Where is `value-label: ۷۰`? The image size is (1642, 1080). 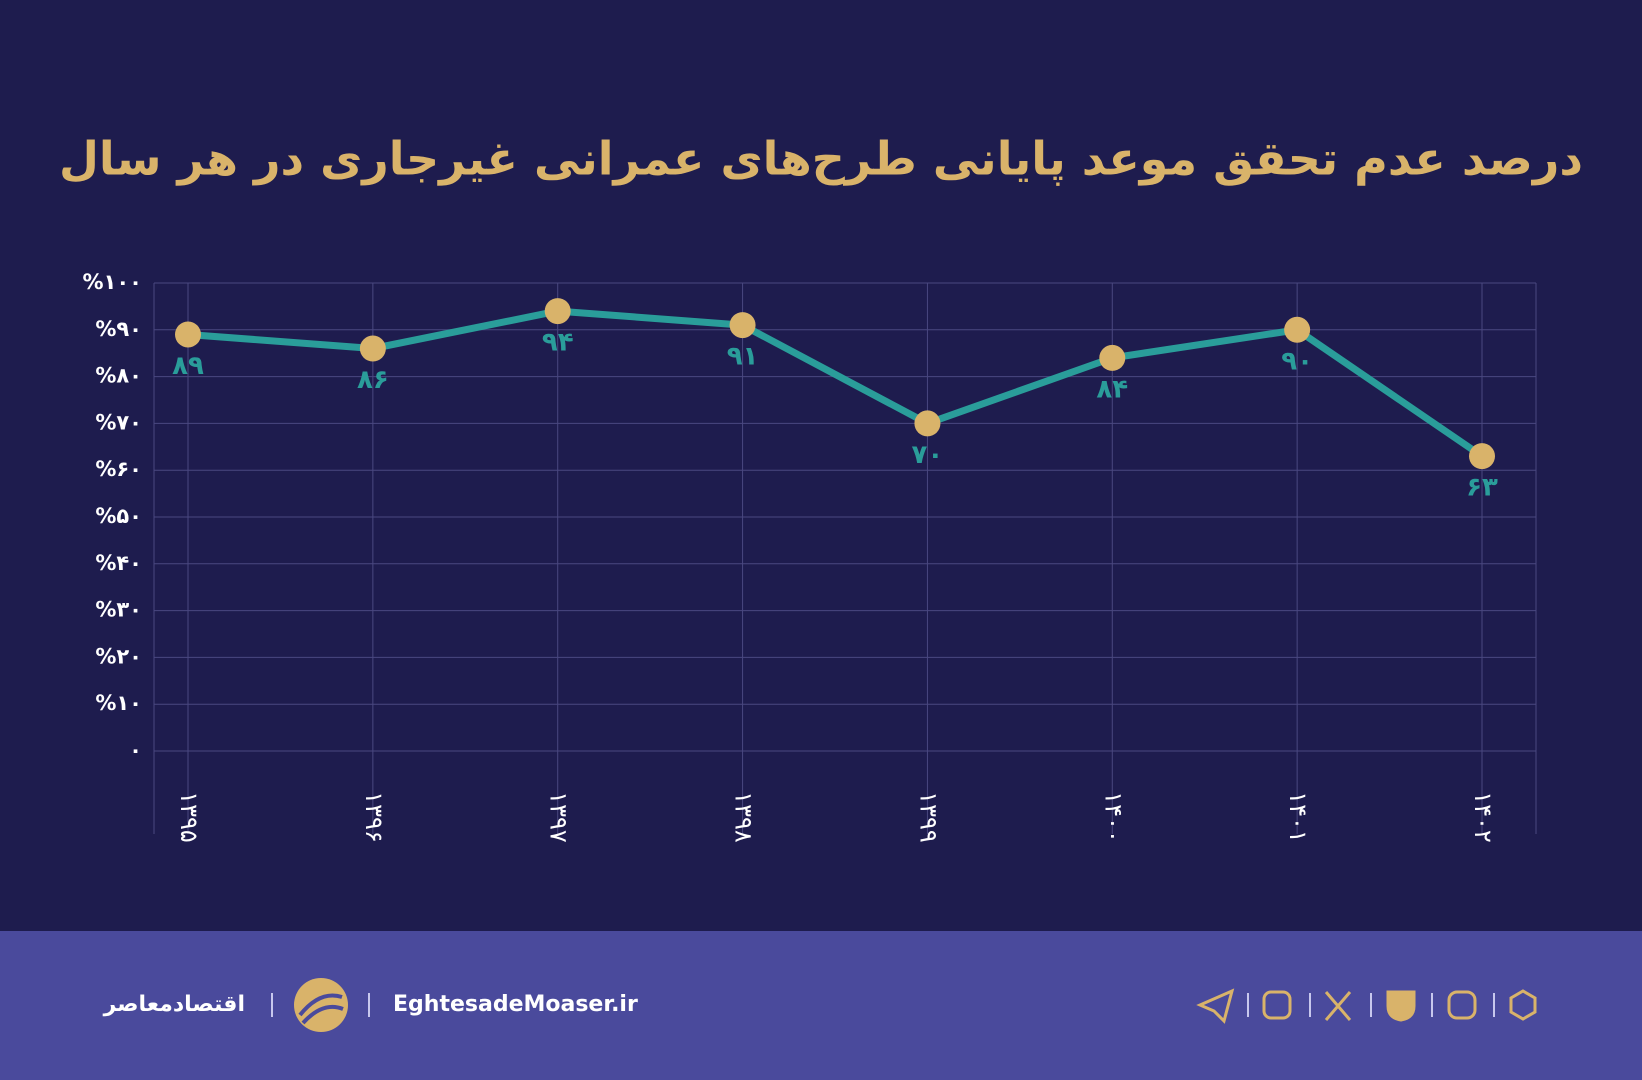 value-label: ۷۰ is located at coordinates (928, 455).